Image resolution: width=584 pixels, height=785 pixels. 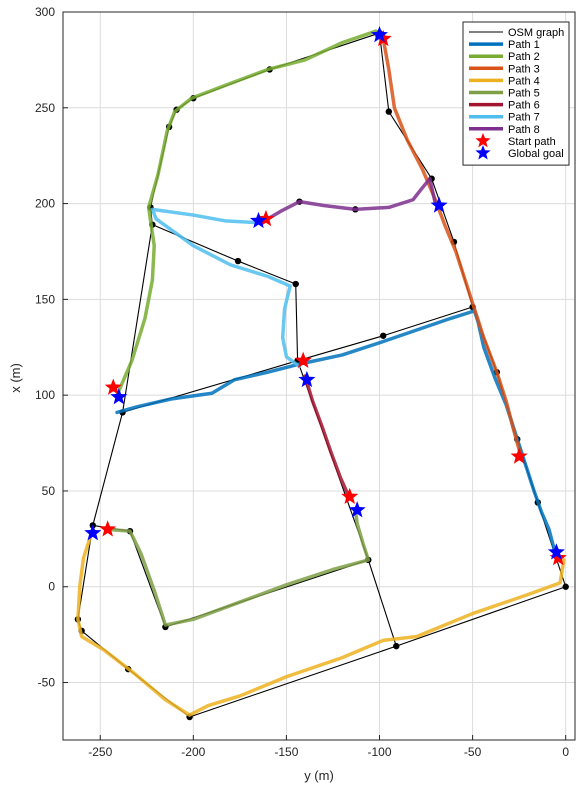 I want to click on x-tick-label: 0, so click(x=565, y=752).